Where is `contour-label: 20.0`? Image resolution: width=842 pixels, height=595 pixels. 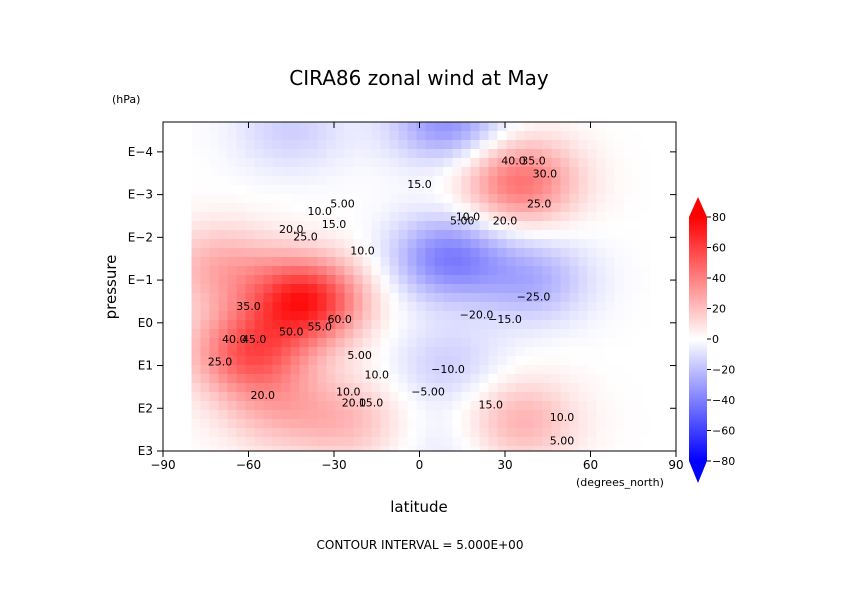 contour-label: 20.0 is located at coordinates (291, 229).